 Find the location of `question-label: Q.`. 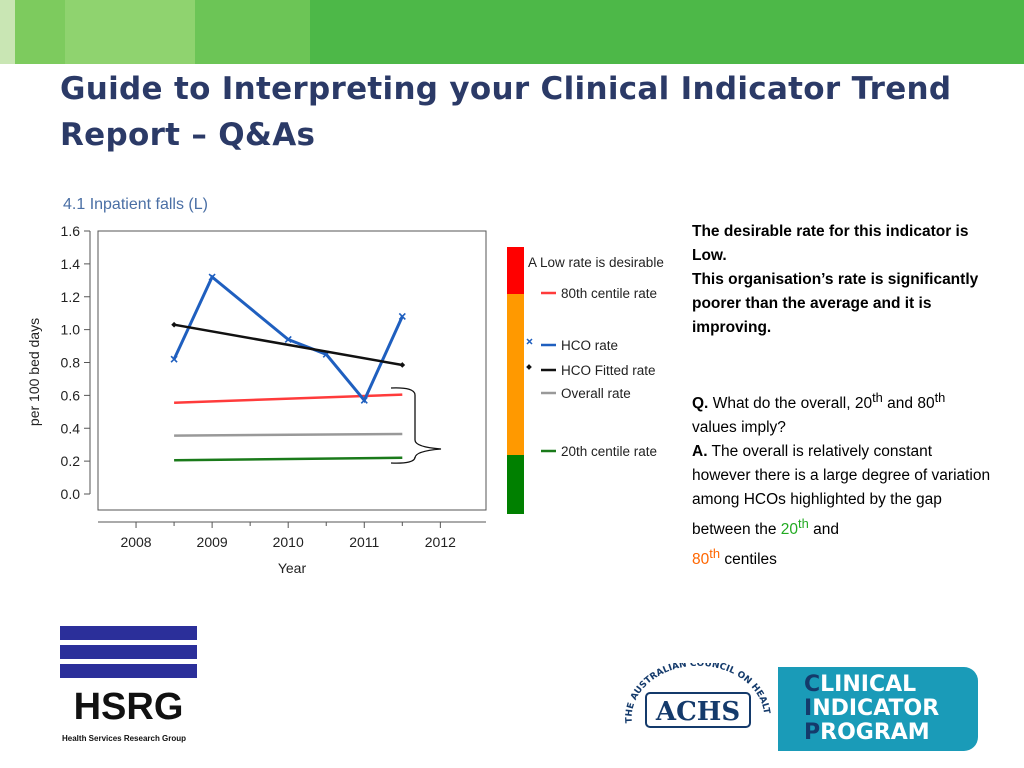

question-label: Q. is located at coordinates (700, 404).